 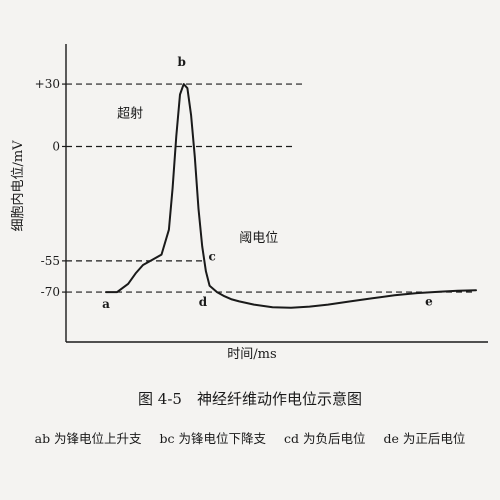 What do you see at coordinates (212, 256) in the screenshot?
I see `point-label-c: c` at bounding box center [212, 256].